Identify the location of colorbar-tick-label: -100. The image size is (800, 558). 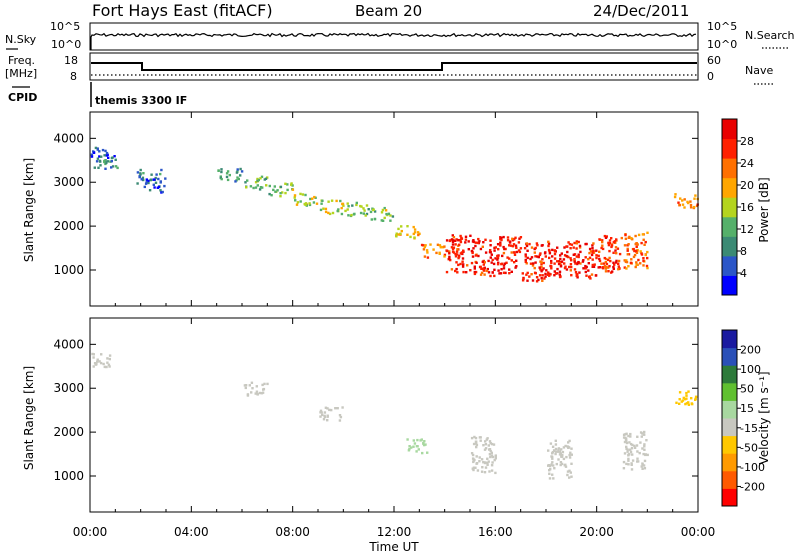
(752, 467).